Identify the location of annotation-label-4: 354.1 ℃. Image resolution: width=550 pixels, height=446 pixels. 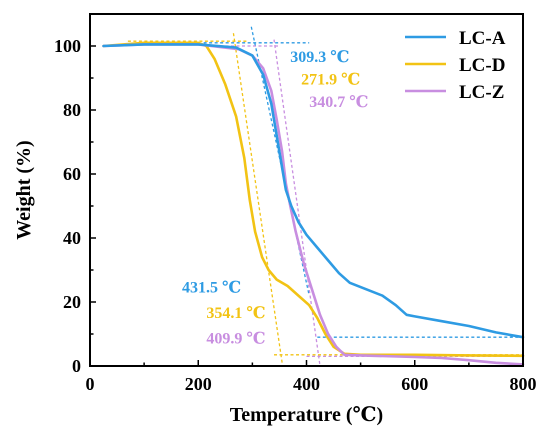
(235, 313).